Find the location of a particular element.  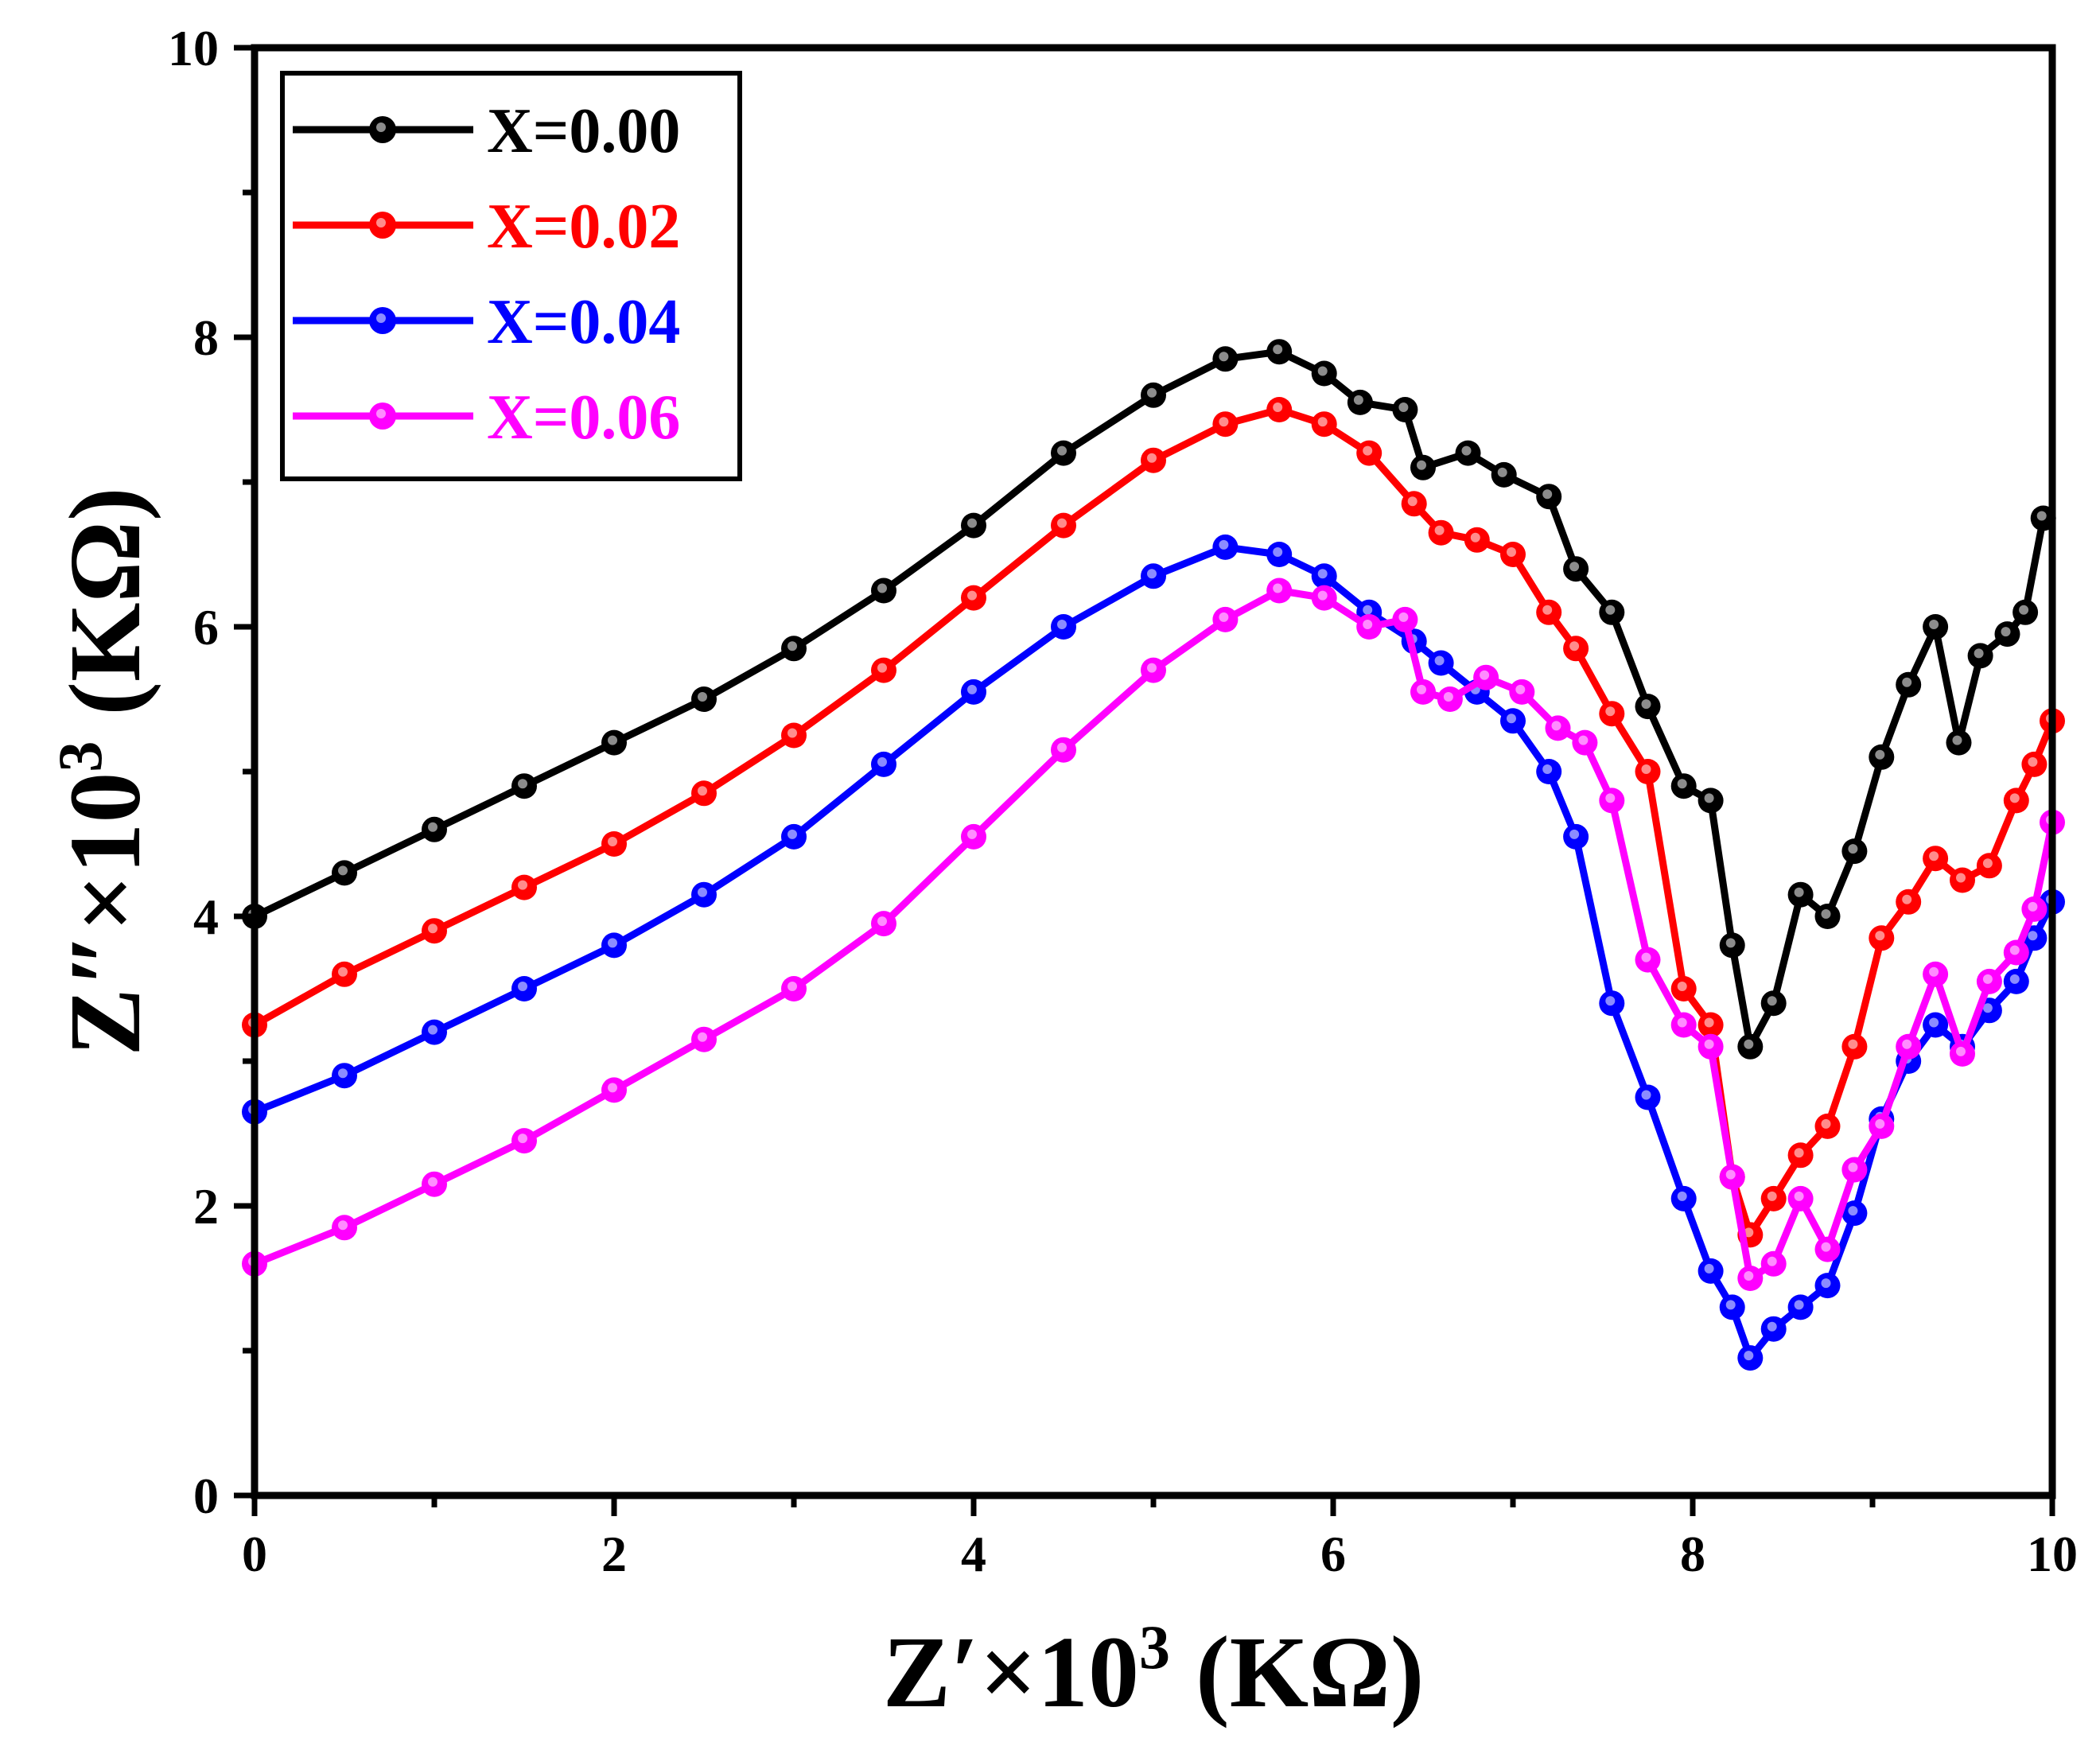

y-tick-label: 10 is located at coordinates (193, 48).